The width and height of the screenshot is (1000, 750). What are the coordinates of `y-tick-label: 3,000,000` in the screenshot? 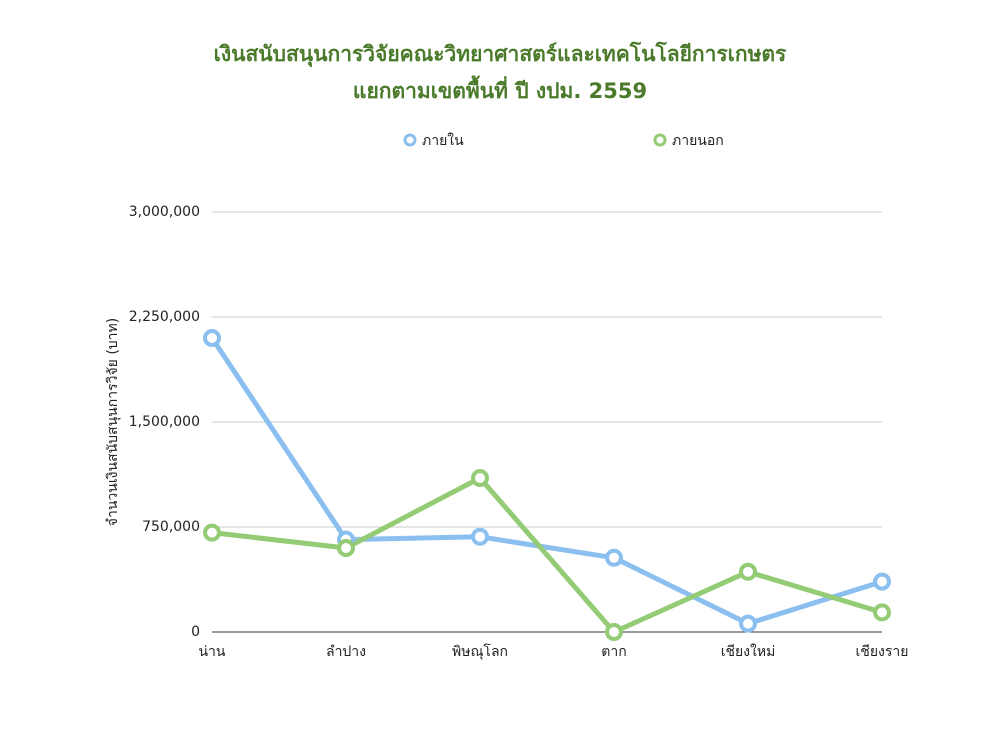 It's located at (164, 212).